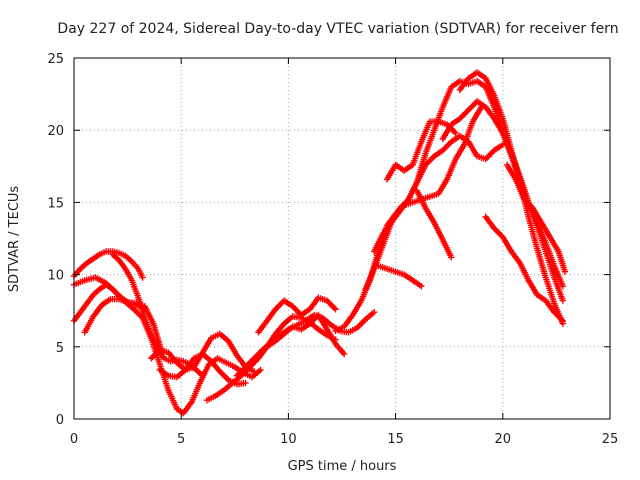  What do you see at coordinates (60, 348) in the screenshot?
I see `y-tick-label: 5` at bounding box center [60, 348].